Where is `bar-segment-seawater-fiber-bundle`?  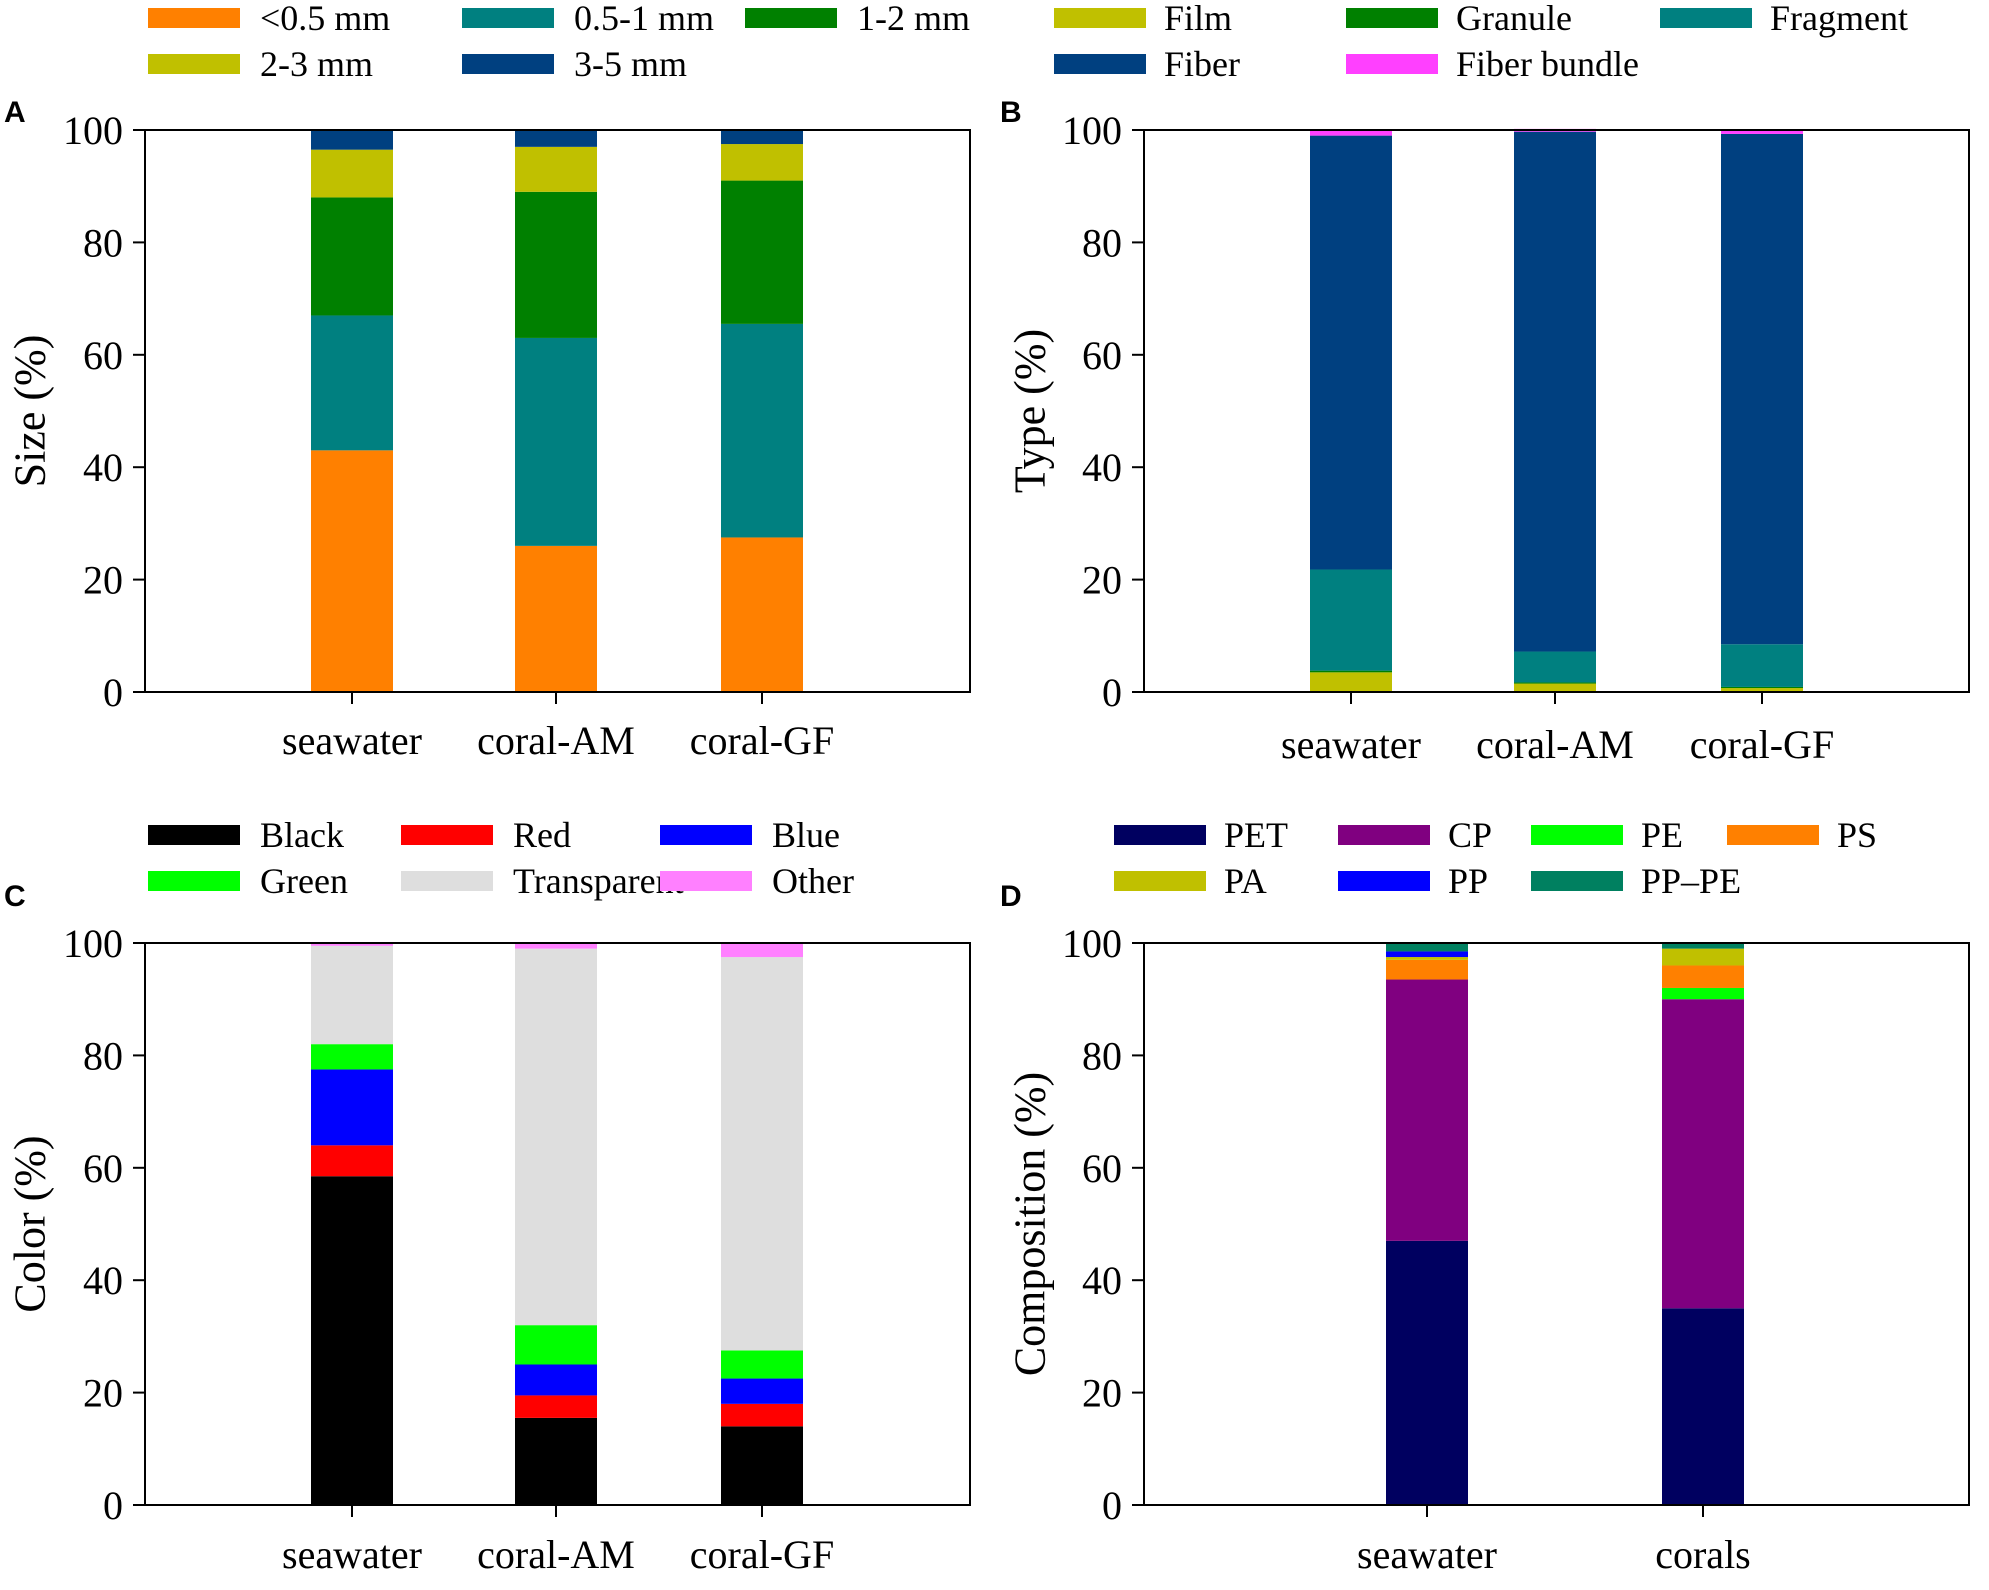 bar-segment-seawater-fiber-bundle is located at coordinates (1351, 133).